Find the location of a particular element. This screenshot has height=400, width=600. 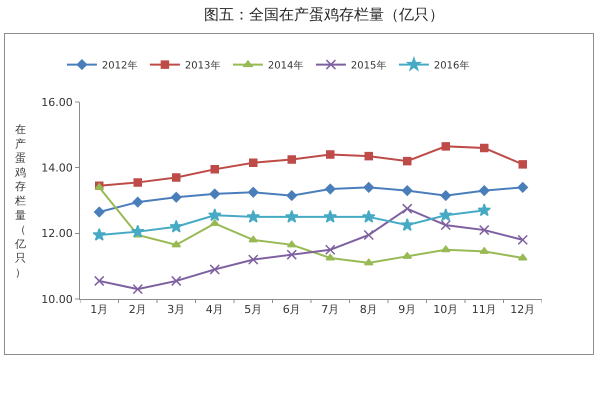

legend-label: 2013年 is located at coordinates (202, 65).